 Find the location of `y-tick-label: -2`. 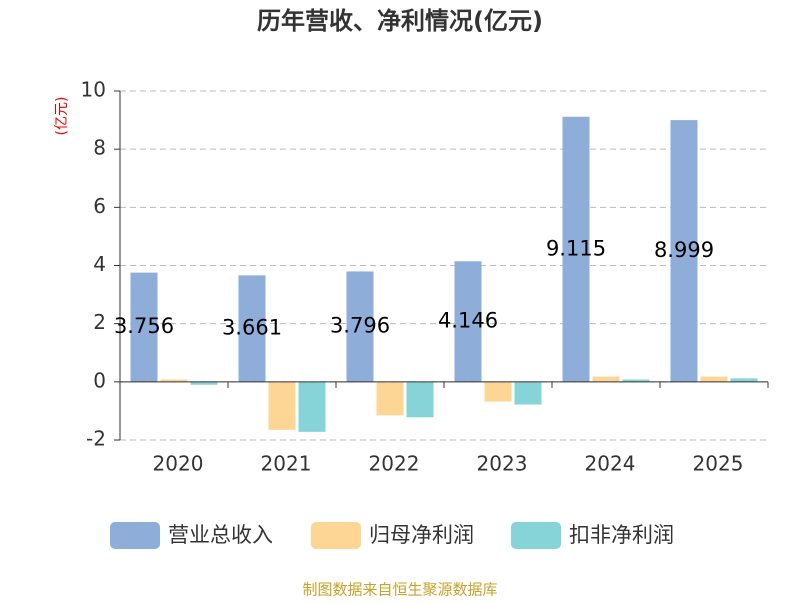

y-tick-label: -2 is located at coordinates (96, 439).